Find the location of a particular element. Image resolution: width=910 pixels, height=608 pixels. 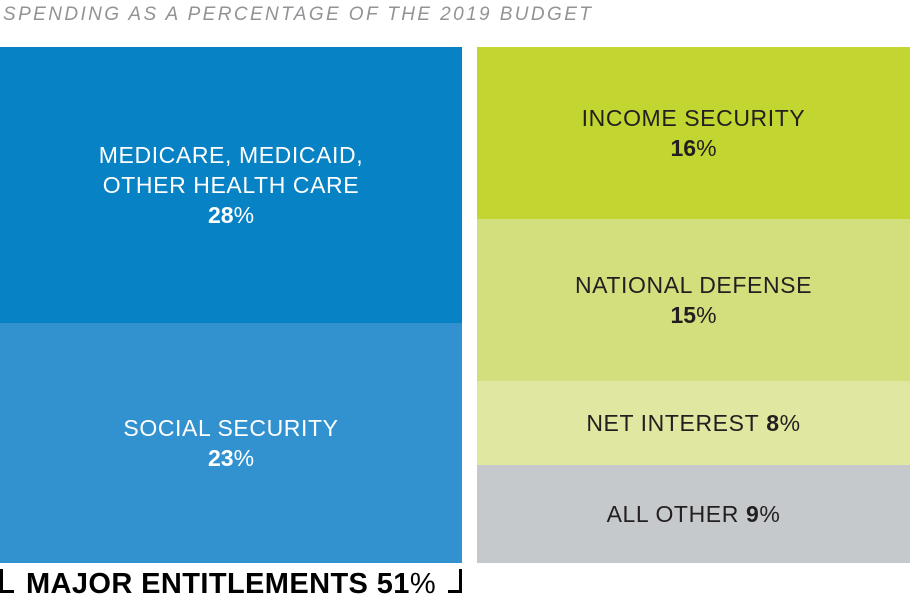

segment-all-other: ALL OTHER 9% is located at coordinates (693, 514).